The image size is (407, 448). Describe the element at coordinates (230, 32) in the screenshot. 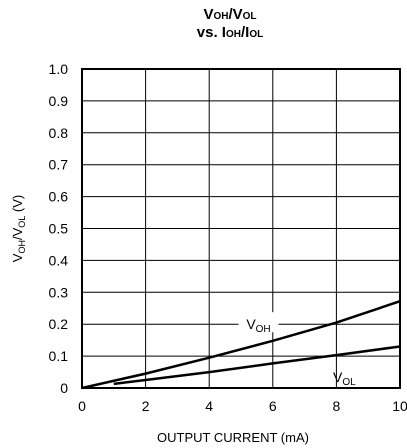

I see `chart-title-line2: vs. IOH/IOL` at that location.